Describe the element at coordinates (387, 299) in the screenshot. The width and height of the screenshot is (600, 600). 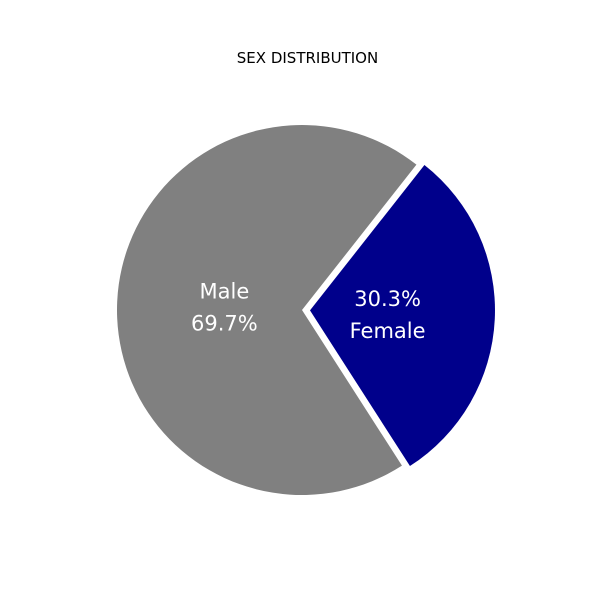
I see `slice-pct-label-female: 30.3%` at that location.